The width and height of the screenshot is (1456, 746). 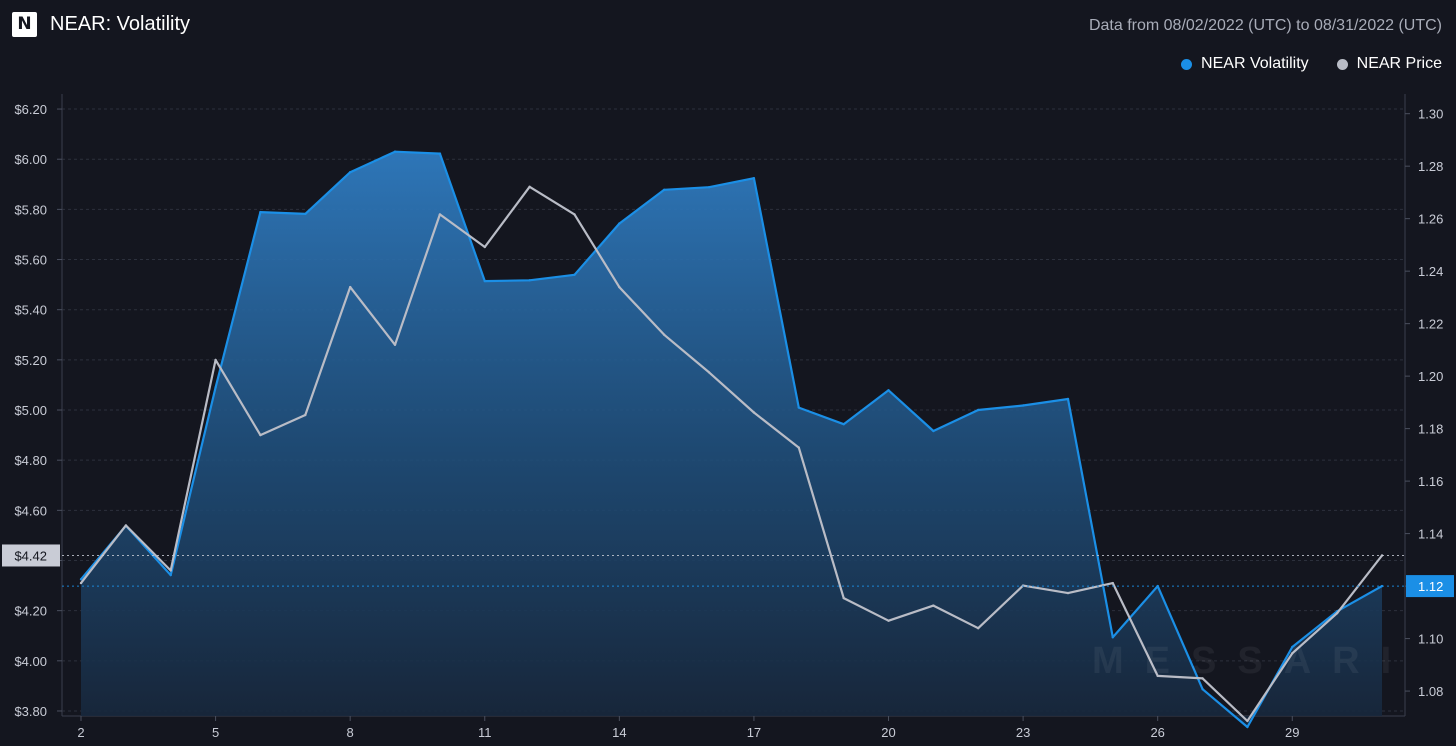 I want to click on y-right-tick-label: 1.28, so click(x=1430, y=166).